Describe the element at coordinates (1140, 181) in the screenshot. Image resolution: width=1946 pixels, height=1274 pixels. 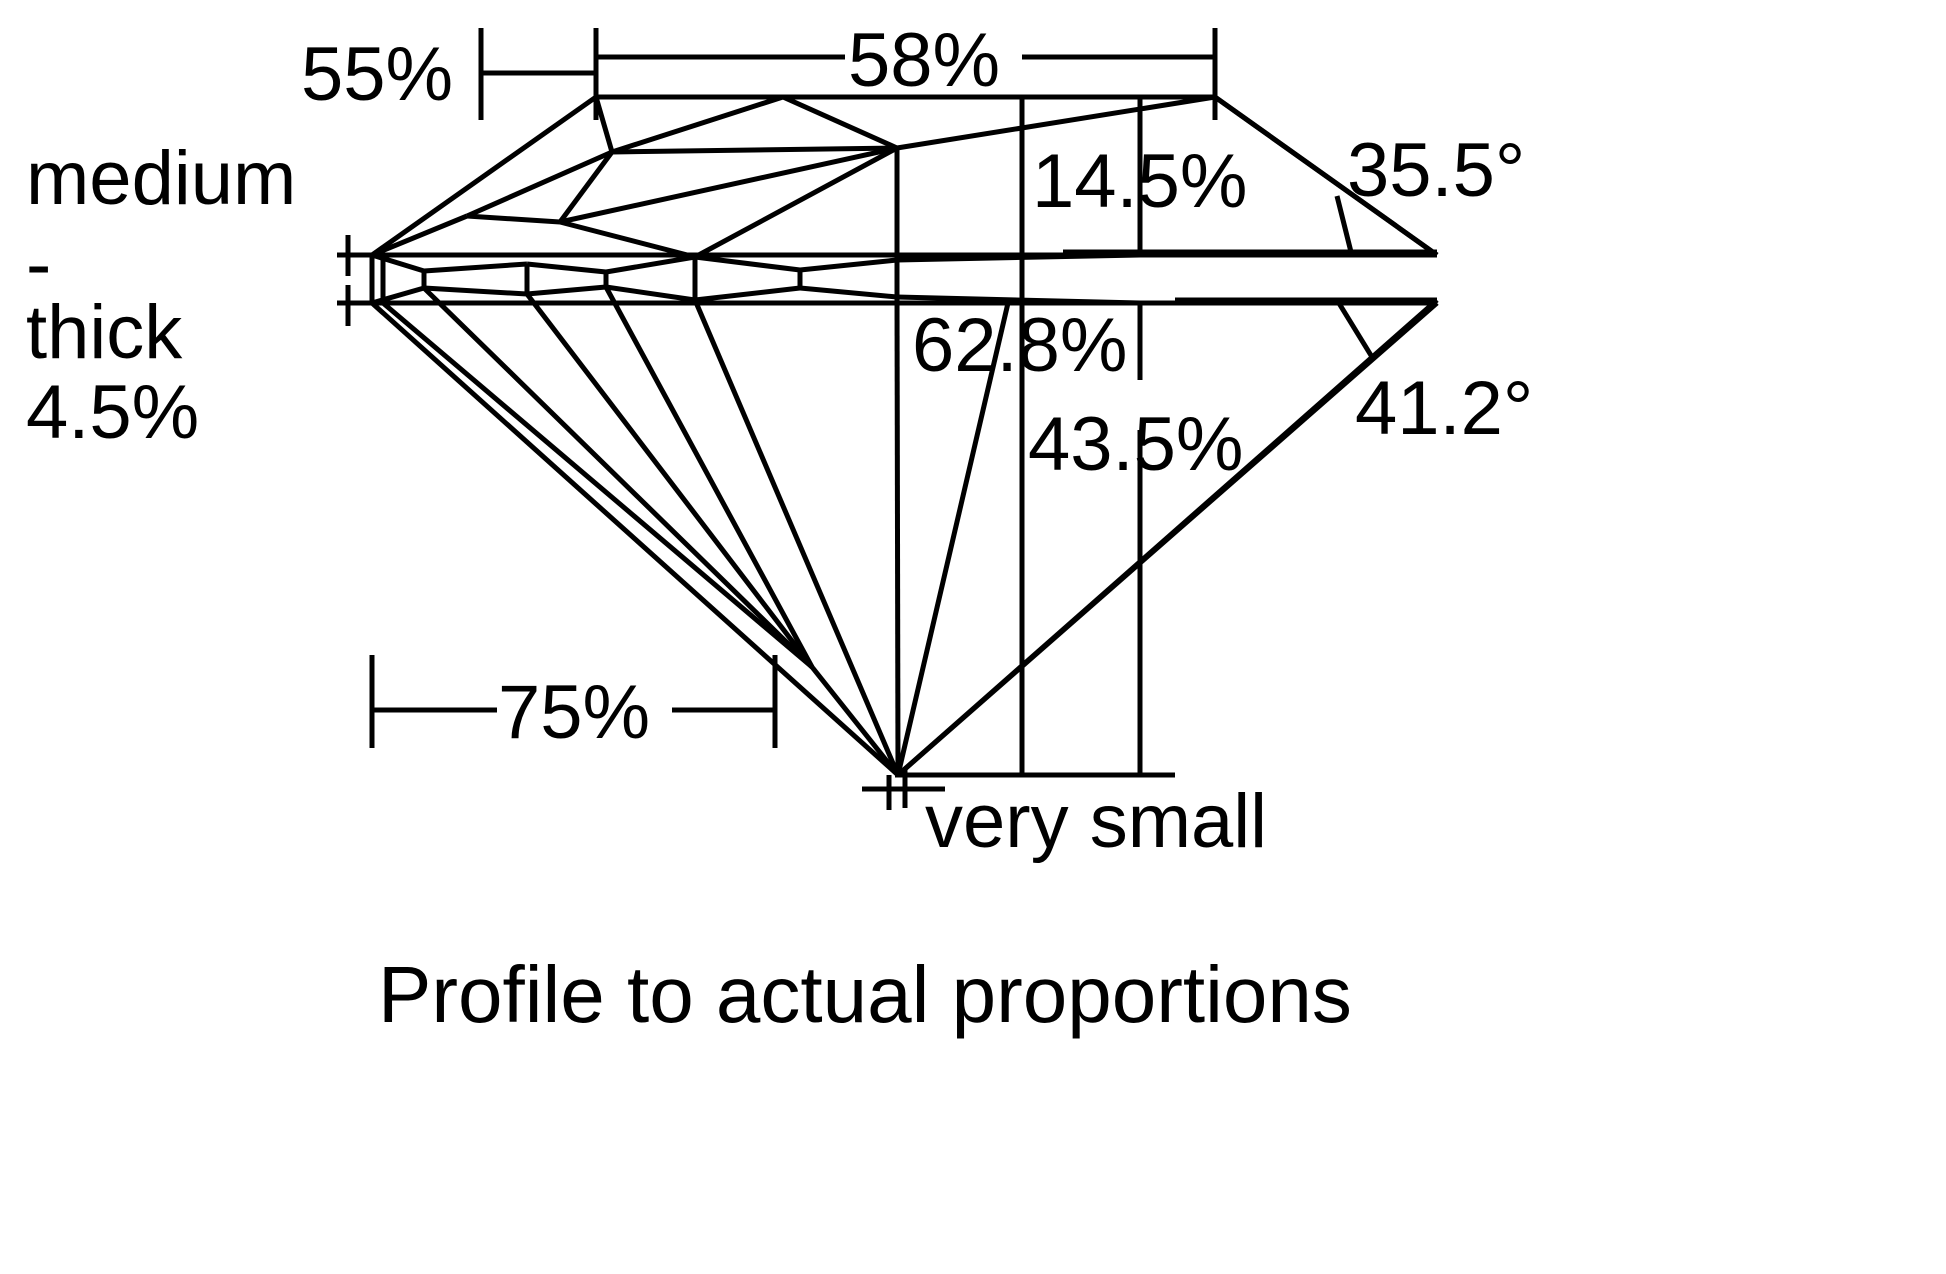
I see `label-crown-height-percent: 14.5%` at that location.